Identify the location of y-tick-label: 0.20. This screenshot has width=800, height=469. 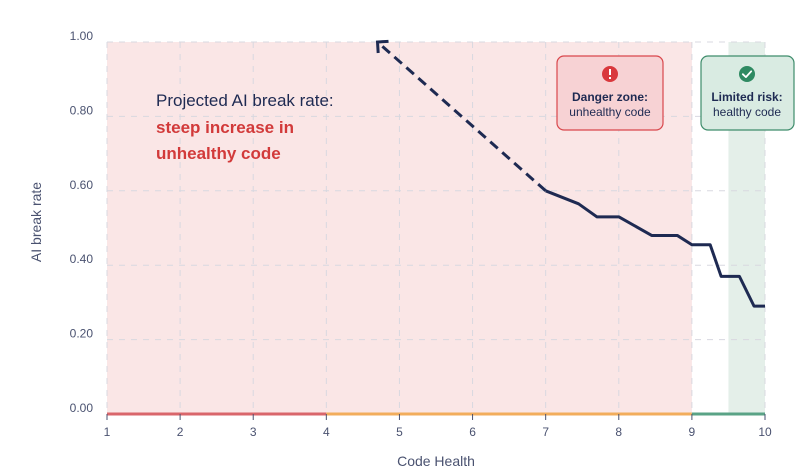
(82, 334).